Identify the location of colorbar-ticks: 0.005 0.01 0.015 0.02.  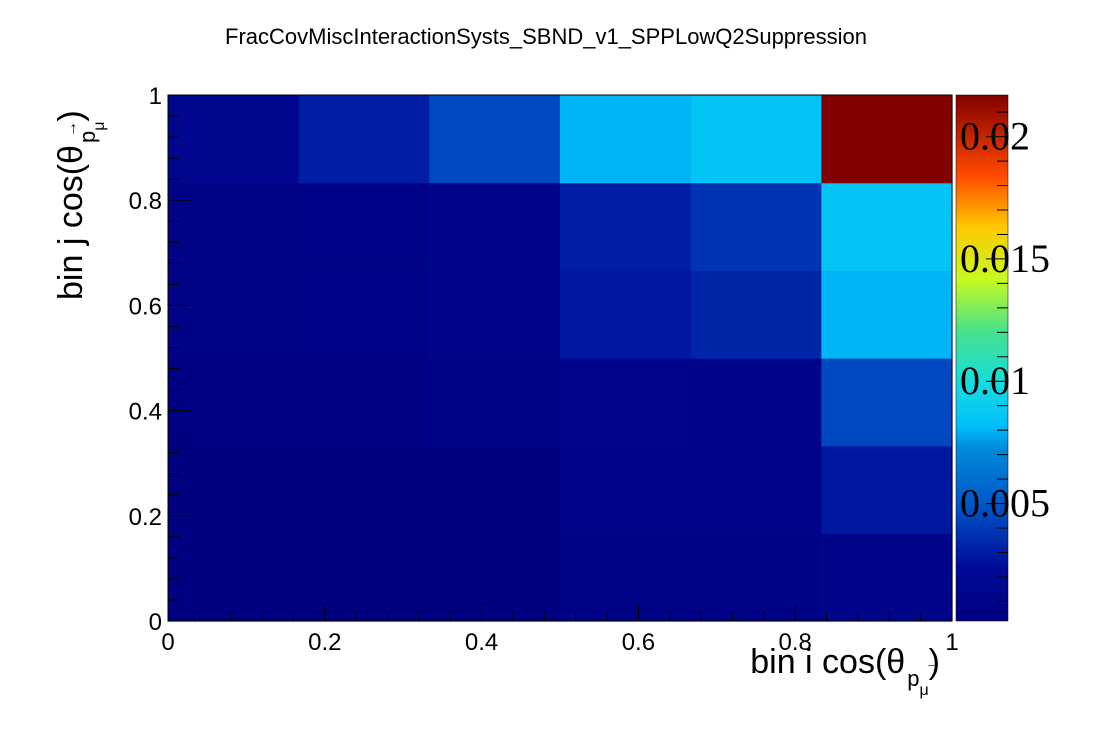
(1005, 356).